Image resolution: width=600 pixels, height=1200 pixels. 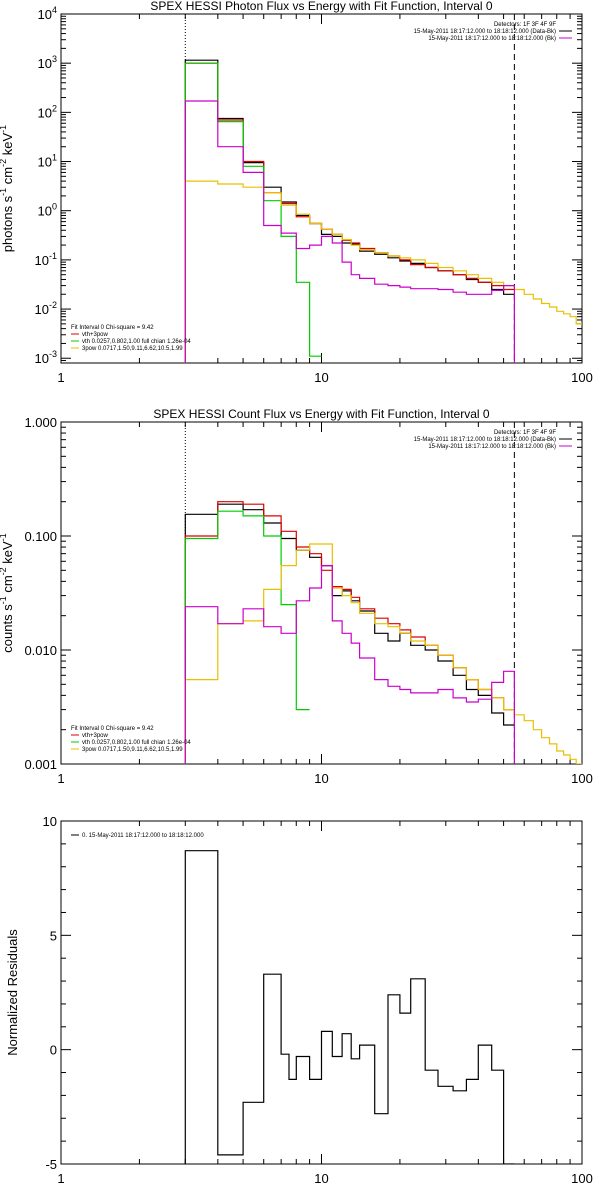 What do you see at coordinates (47, 13) in the screenshot?
I see `y-tick-label: 10⁴` at bounding box center [47, 13].